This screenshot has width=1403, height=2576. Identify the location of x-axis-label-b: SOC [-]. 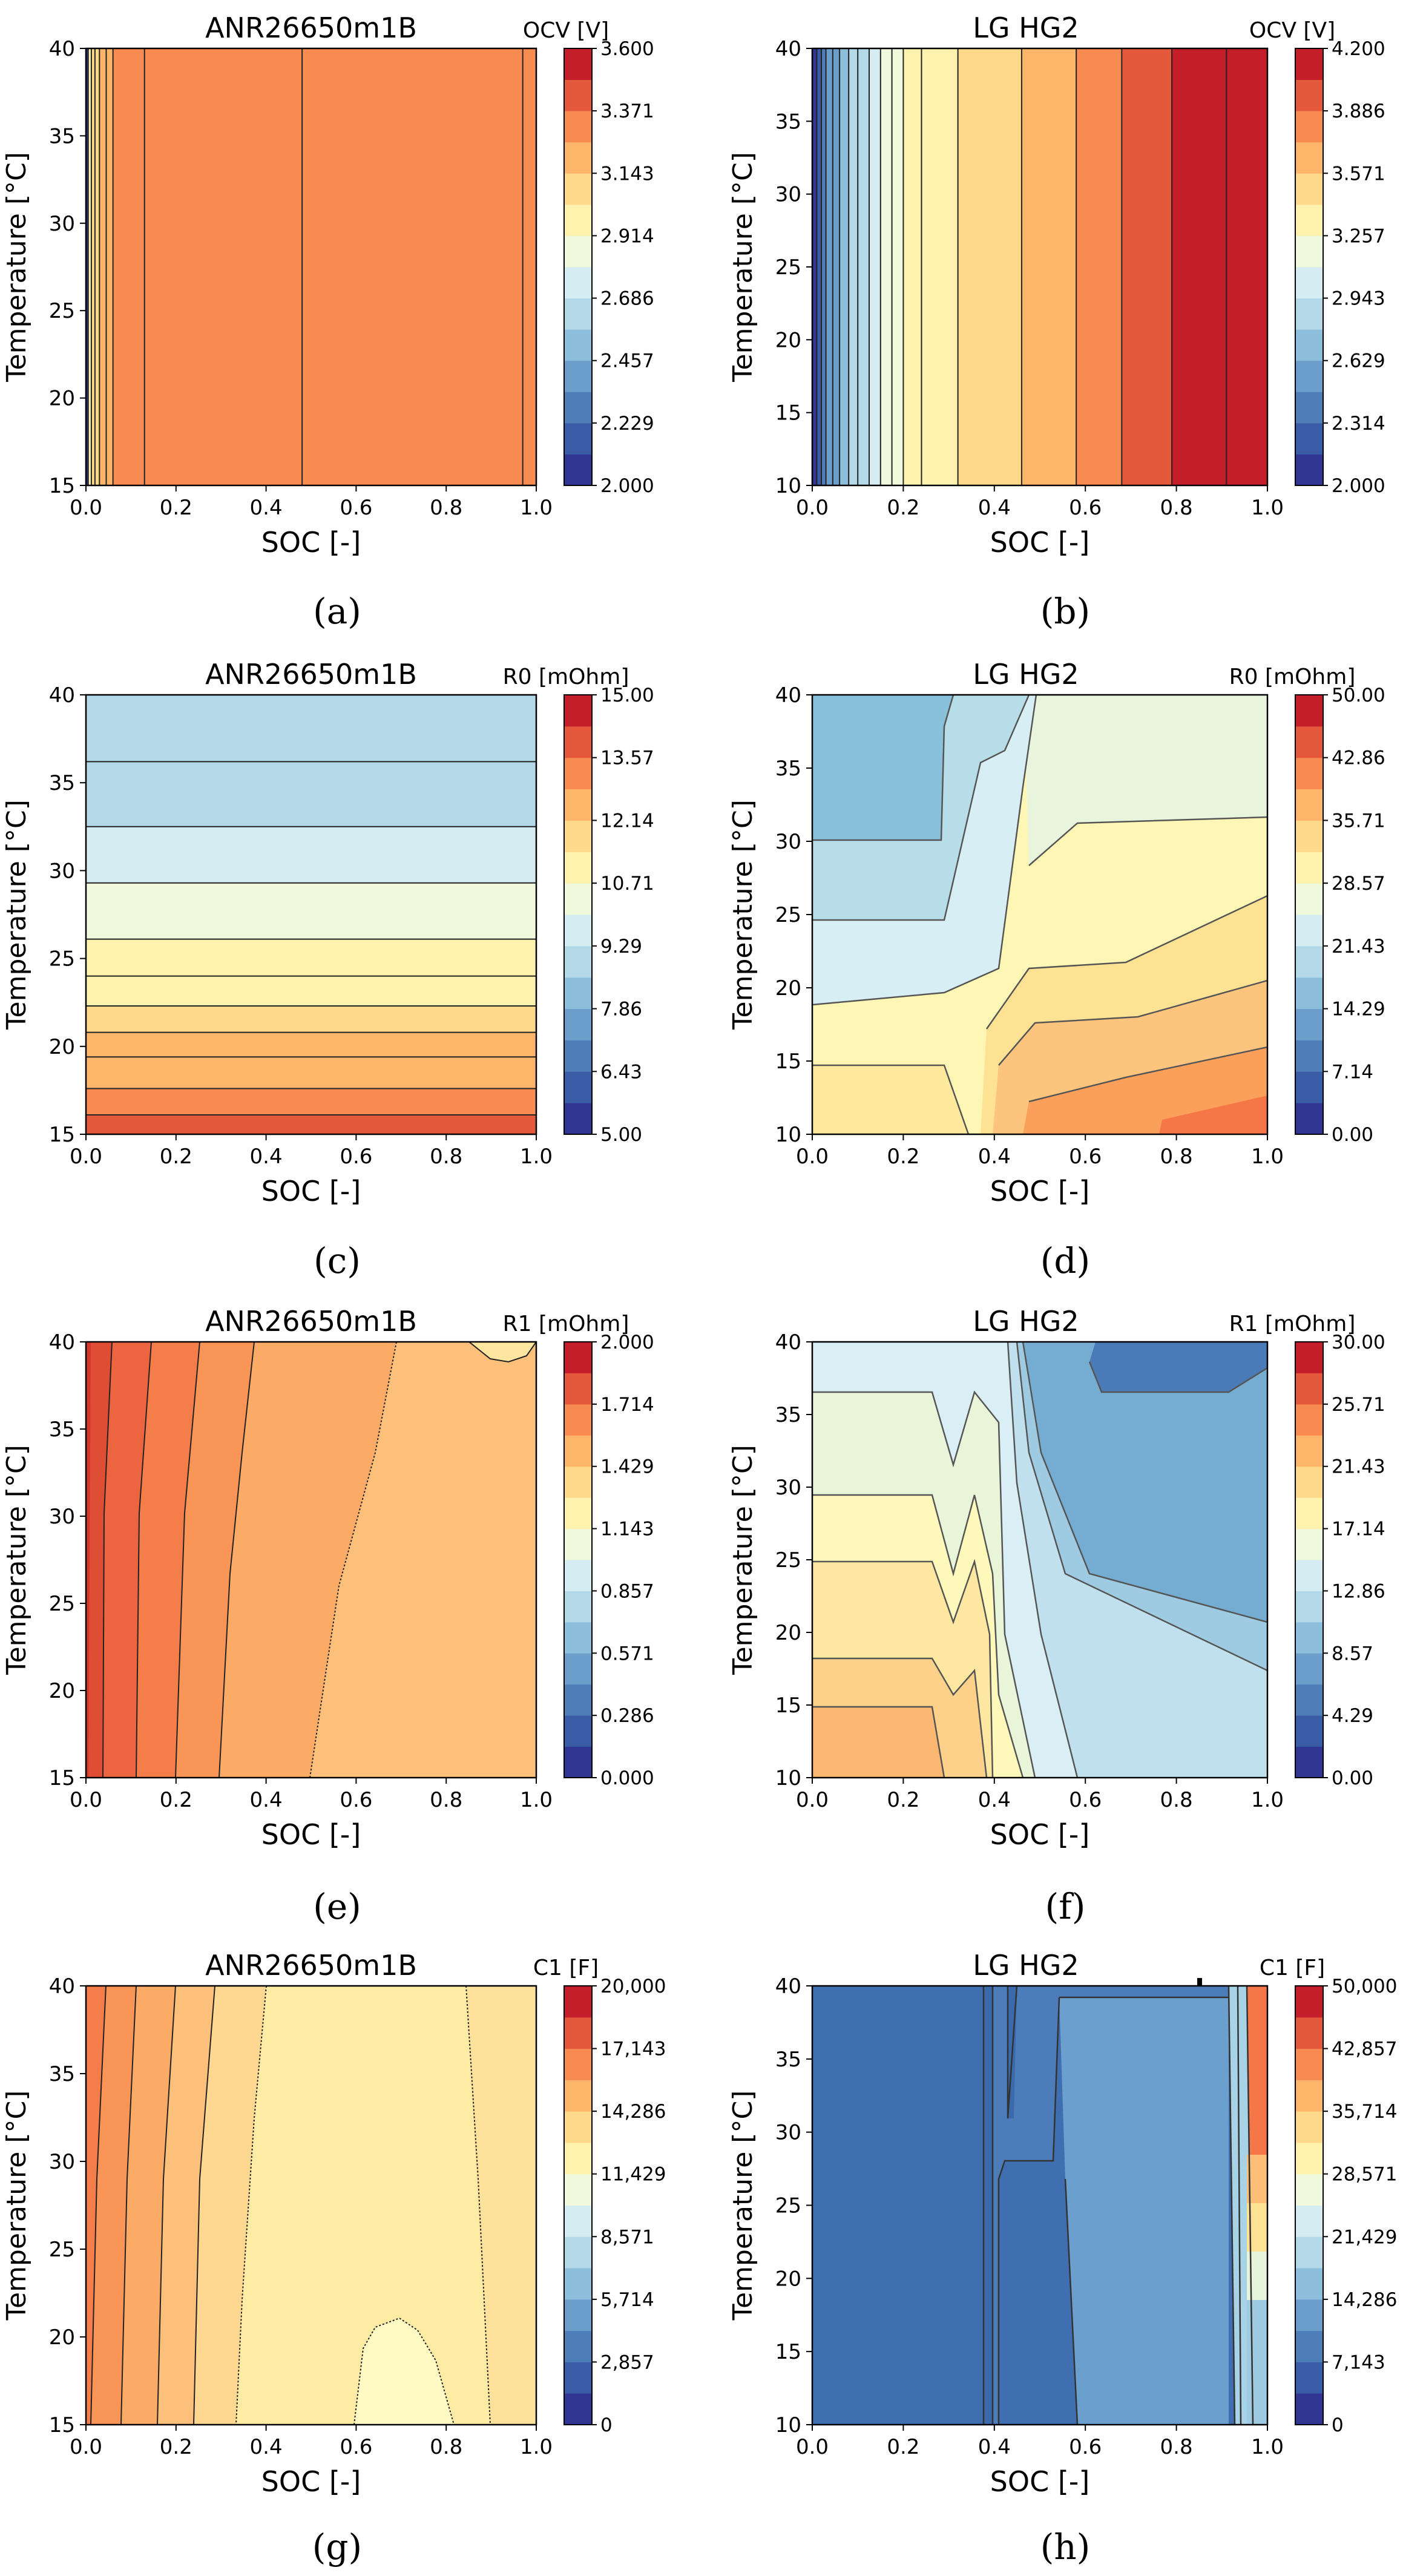
(1040, 542).